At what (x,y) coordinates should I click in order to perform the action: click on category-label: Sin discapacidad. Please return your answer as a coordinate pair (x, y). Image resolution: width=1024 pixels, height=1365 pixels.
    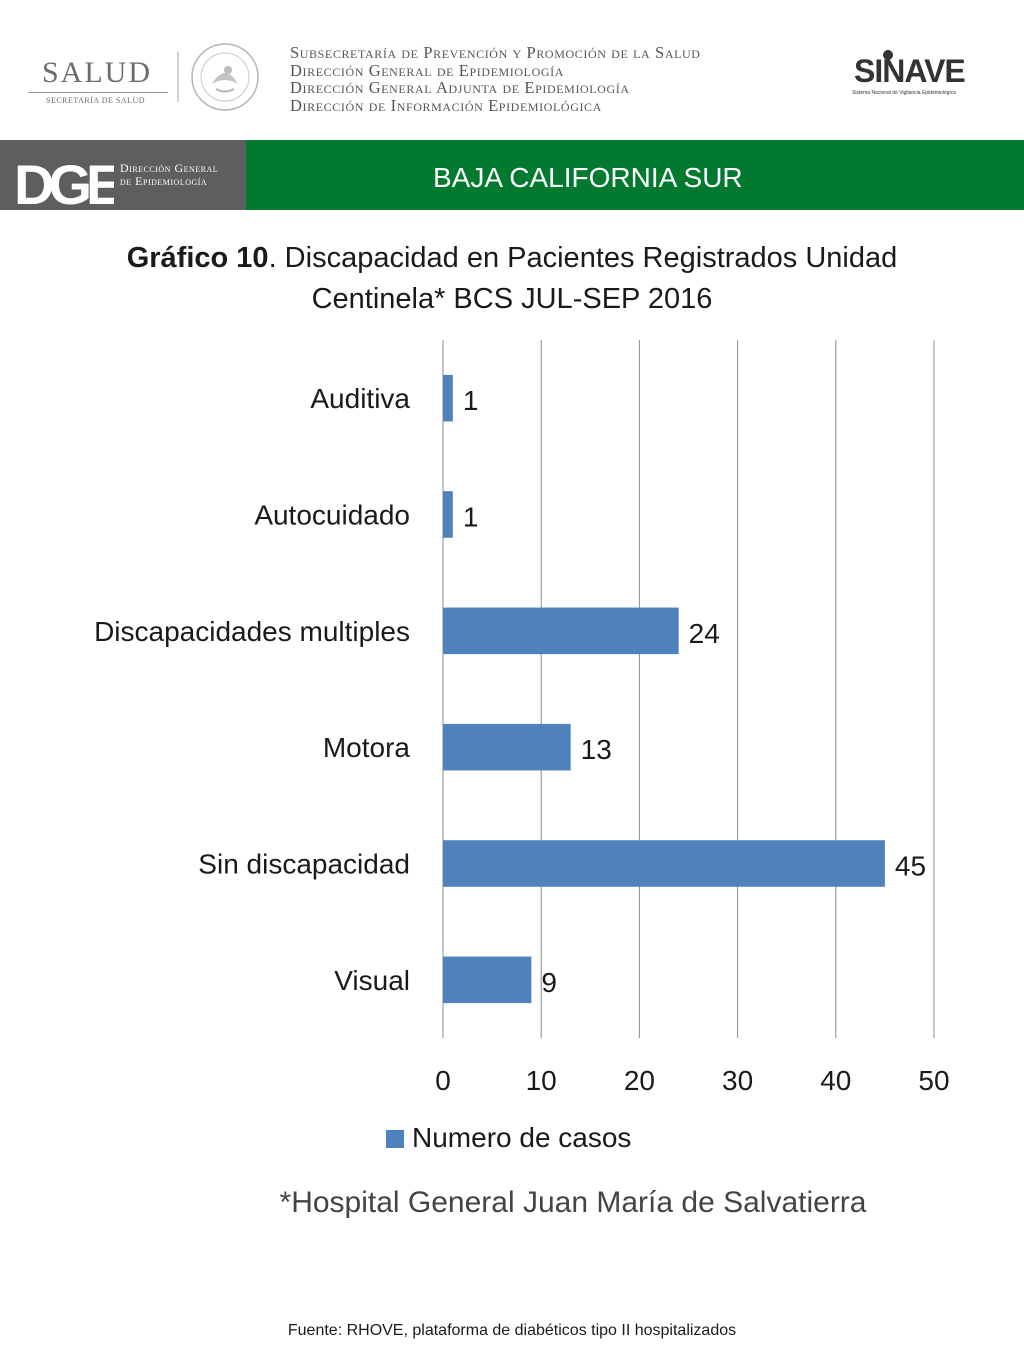
    Looking at the image, I should click on (304, 864).